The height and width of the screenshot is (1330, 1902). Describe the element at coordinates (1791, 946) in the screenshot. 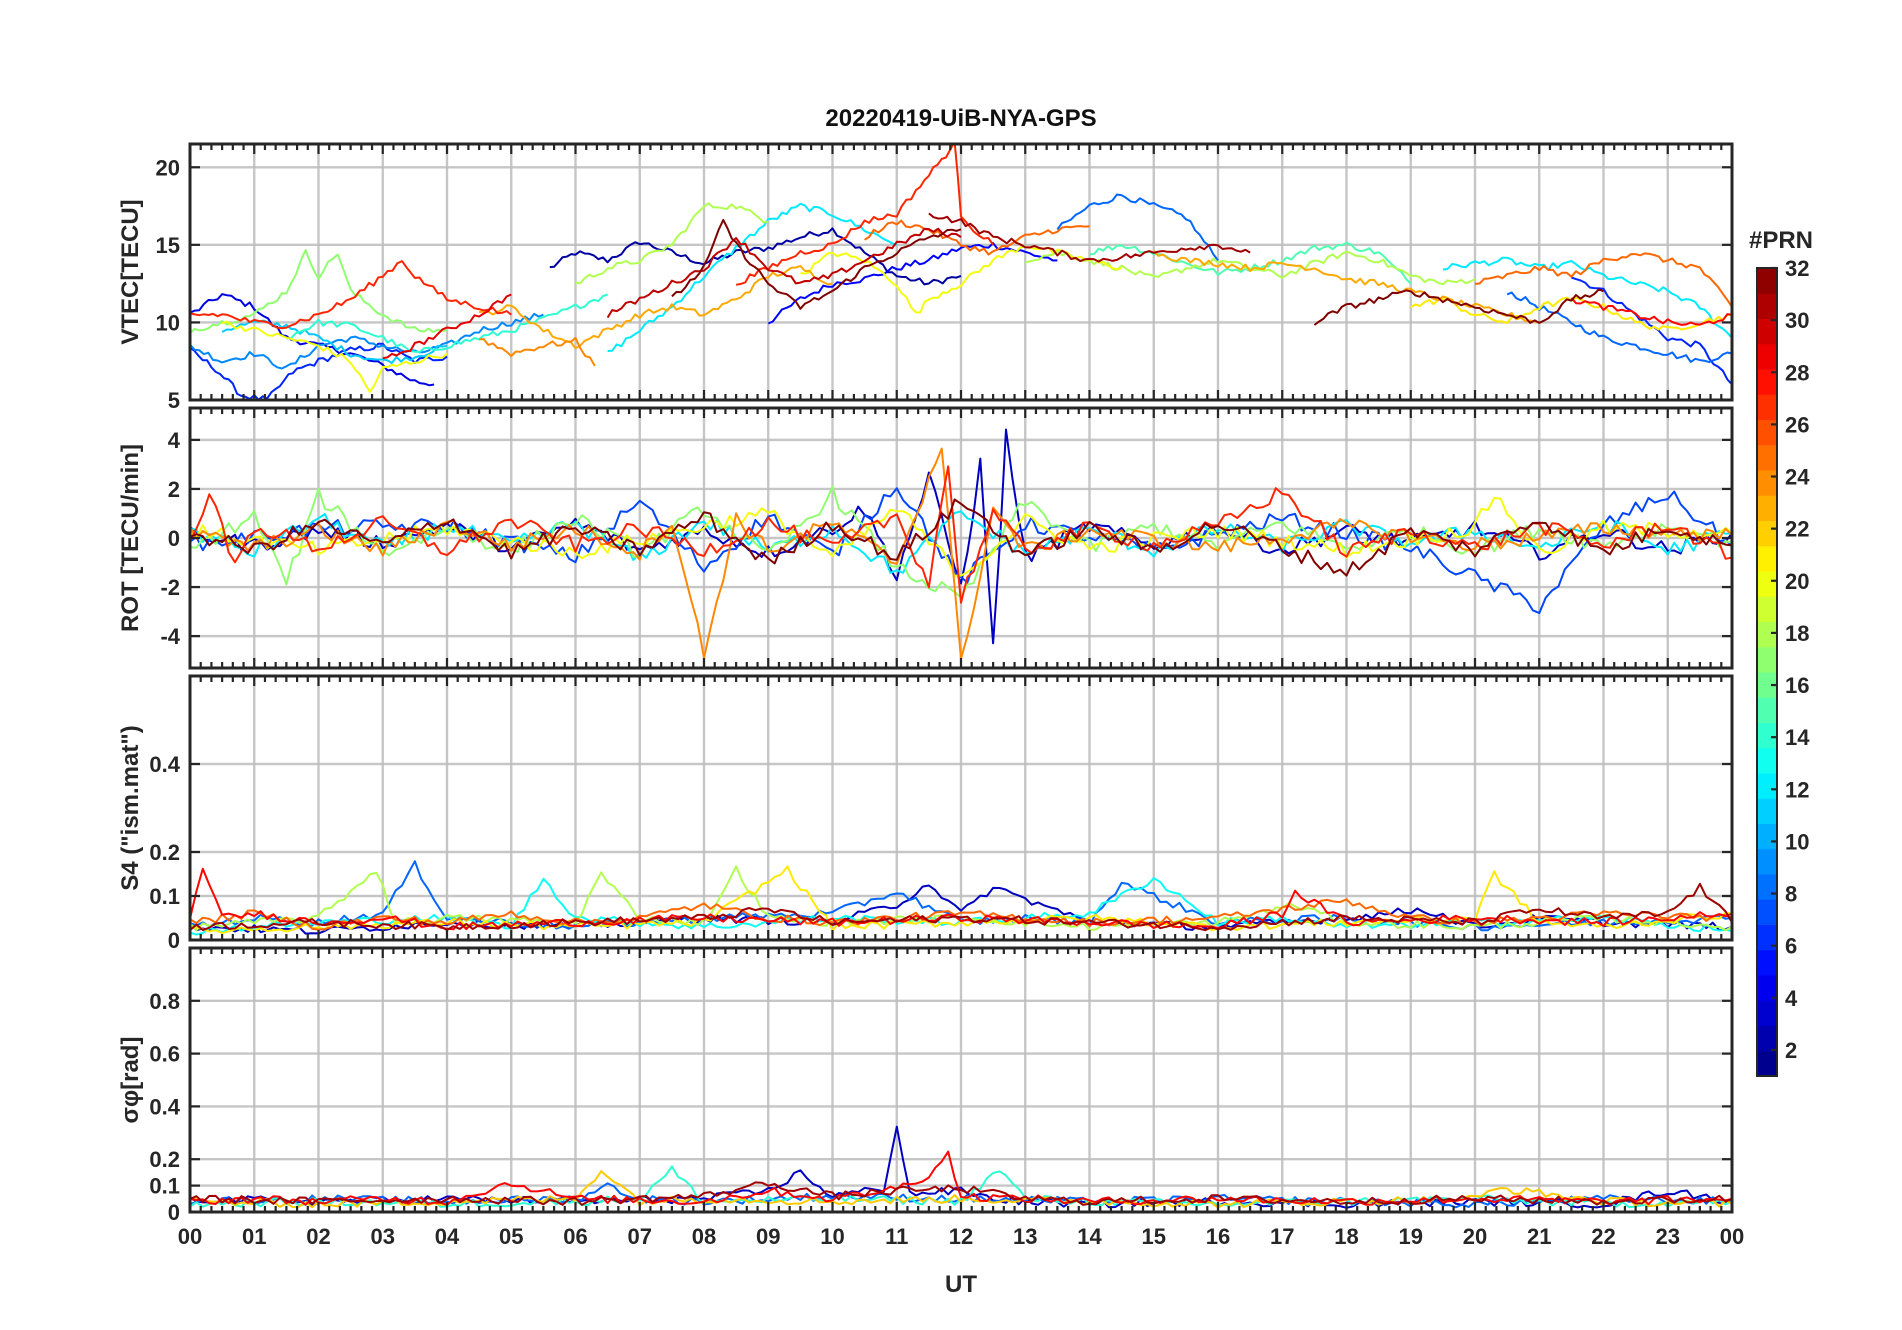

I see `colorbar-tick-label: 6` at that location.